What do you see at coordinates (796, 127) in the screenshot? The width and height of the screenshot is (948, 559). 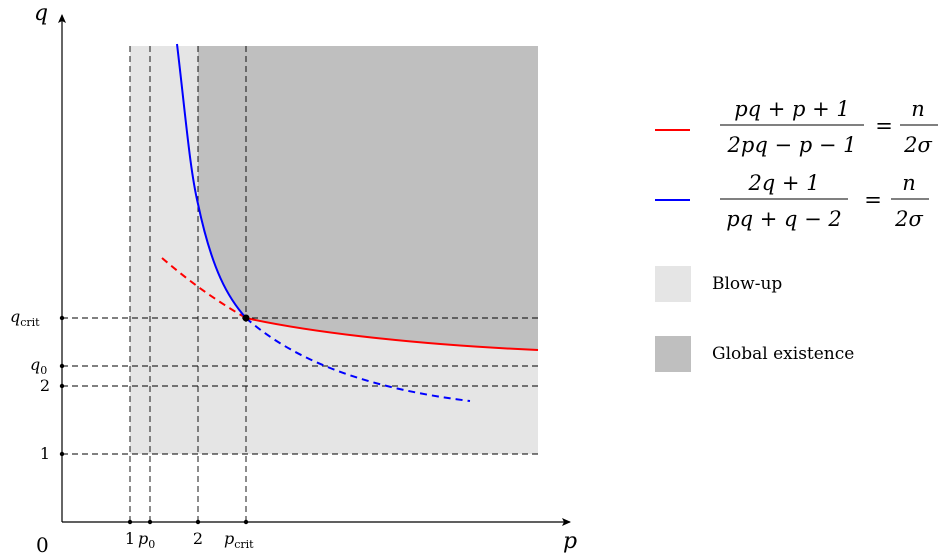 I see `legend-red-curve: pq + p + 1 2pq − p − 1 = n 2σ` at bounding box center [796, 127].